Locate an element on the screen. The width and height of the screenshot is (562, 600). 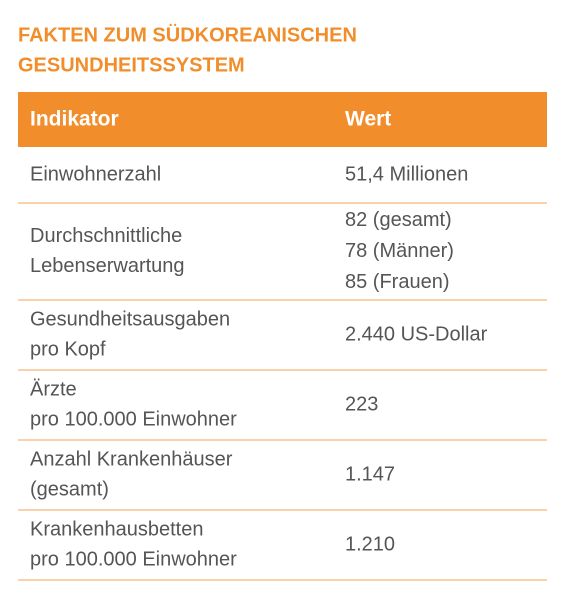
cell-text: Ärzte is located at coordinates (53, 389).